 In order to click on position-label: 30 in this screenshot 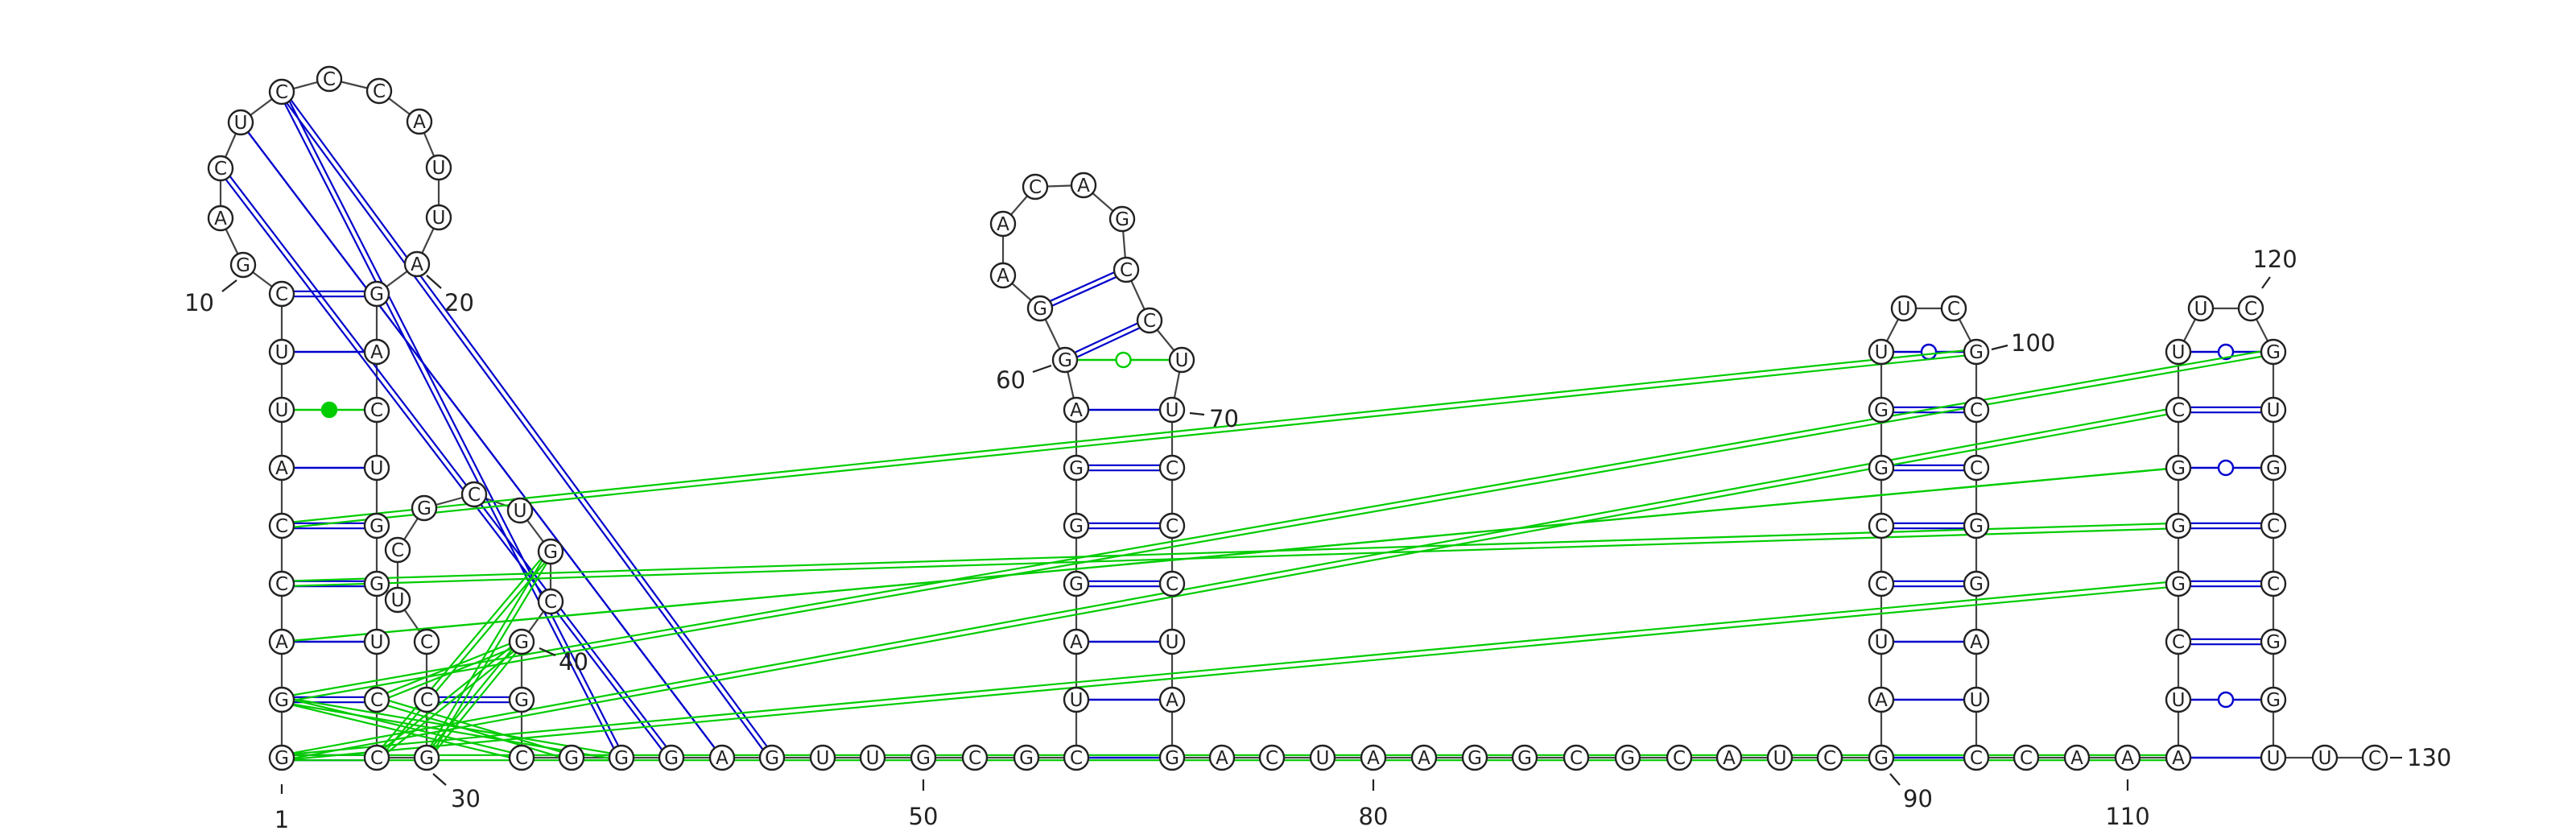, I will do `click(456, 792)`.